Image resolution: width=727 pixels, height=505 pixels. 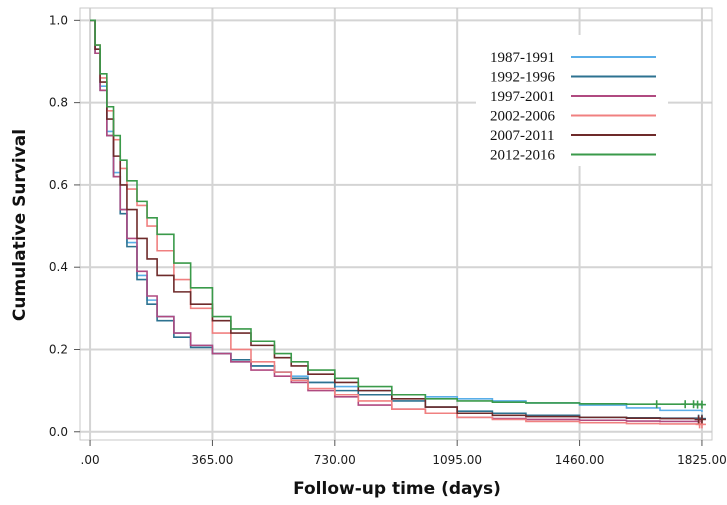 I want to click on x-tick-label: 1825.00, so click(x=702, y=460).